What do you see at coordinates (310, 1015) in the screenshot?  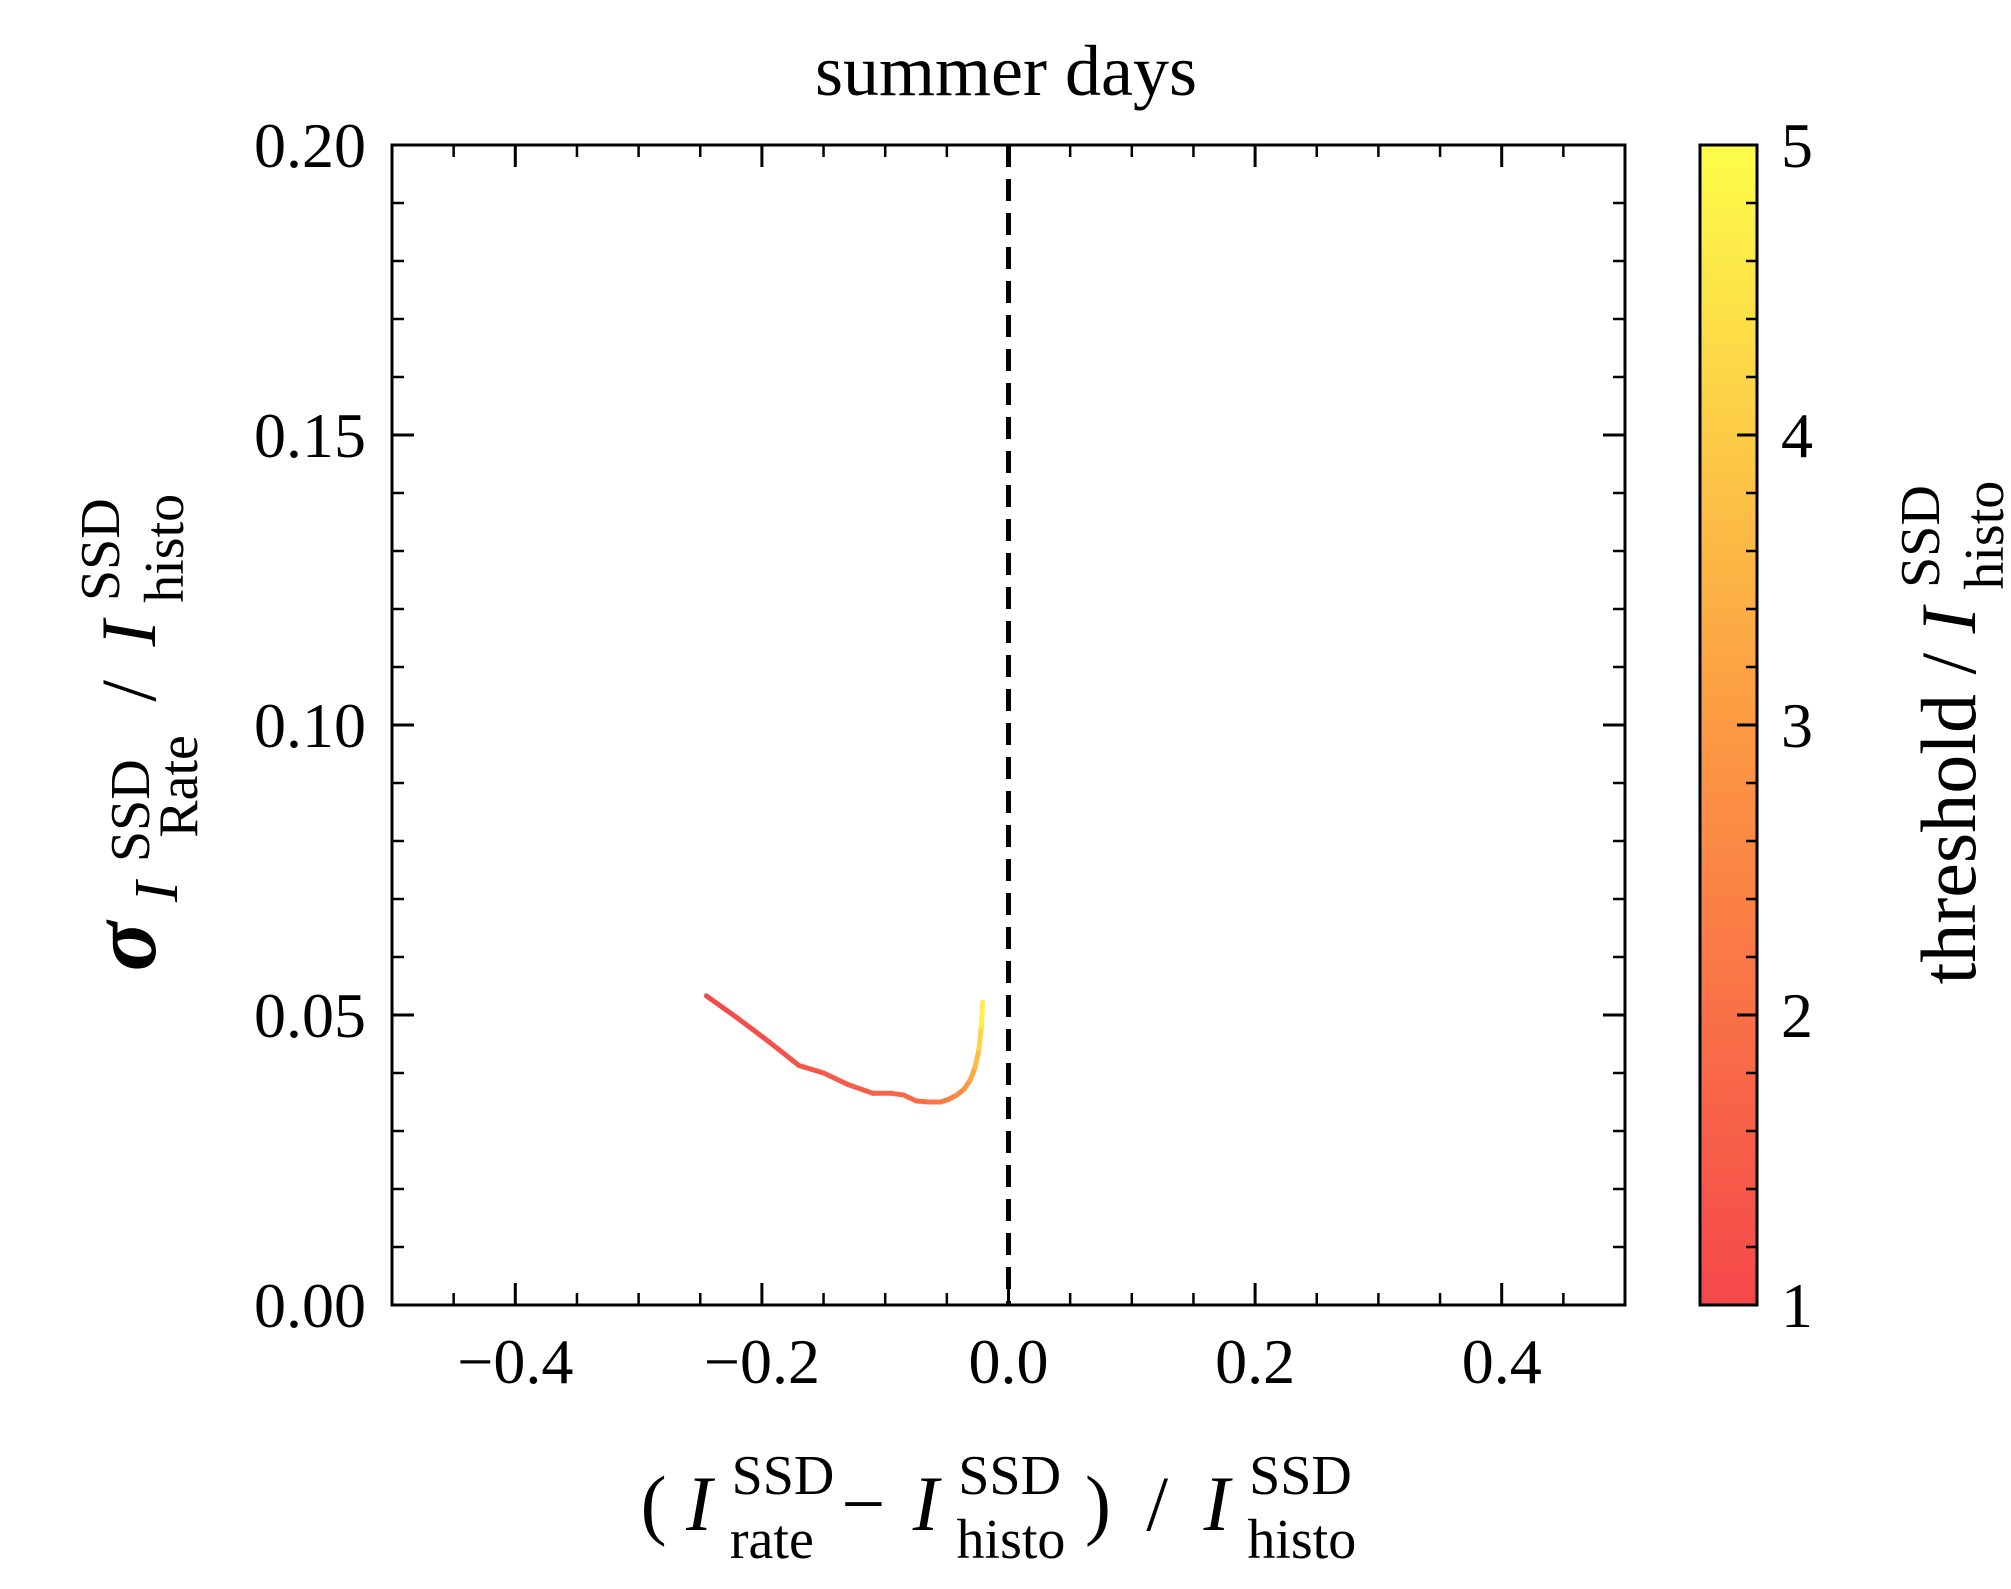 I see `y-tick-label: 0.05` at bounding box center [310, 1015].